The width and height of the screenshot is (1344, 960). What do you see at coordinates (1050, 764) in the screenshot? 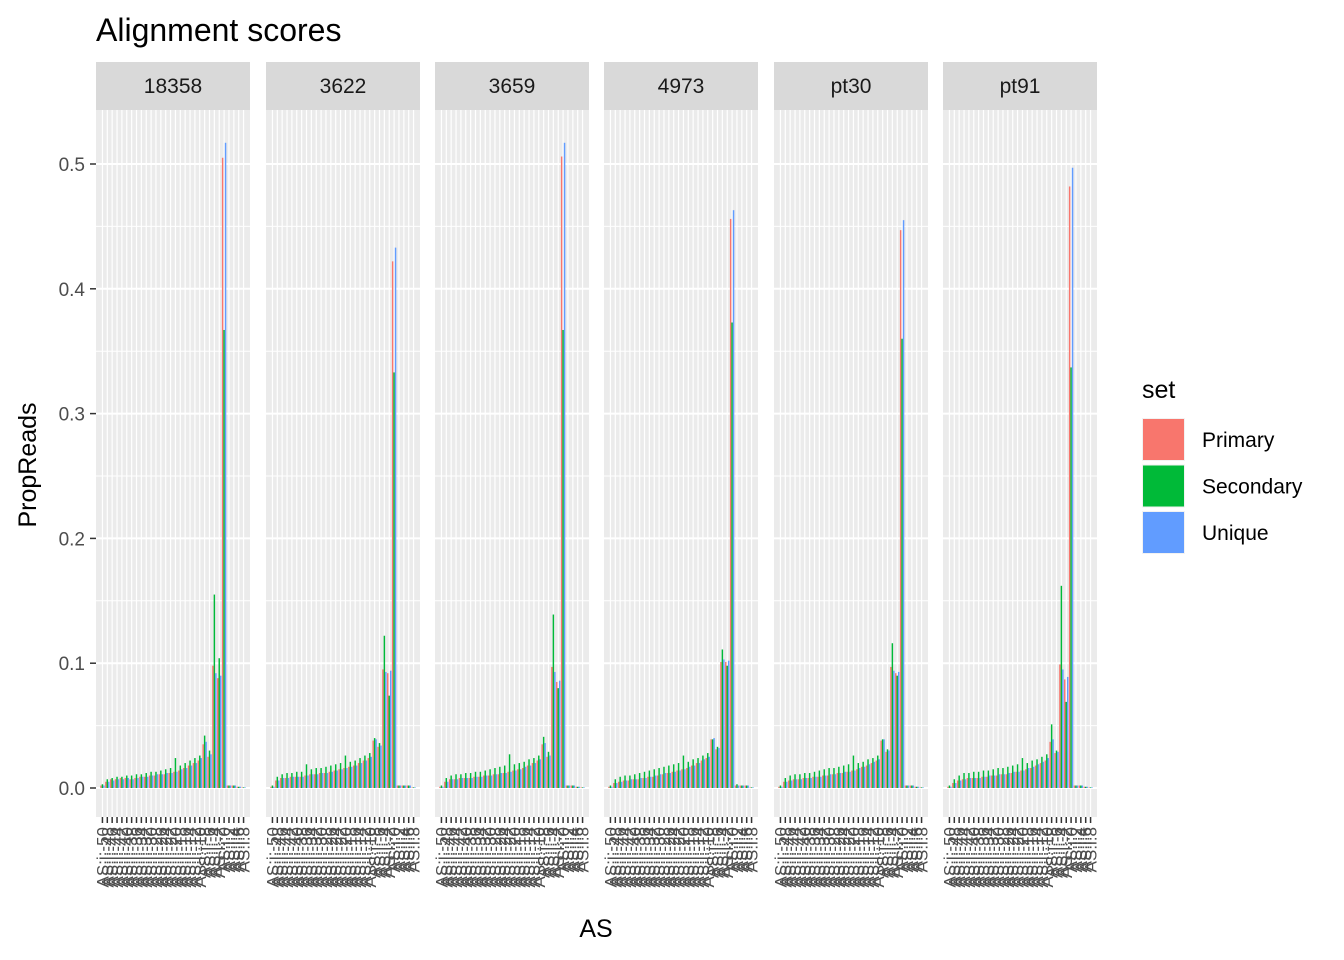
I see `bar-primary-AS:i:-8` at bounding box center [1050, 764].